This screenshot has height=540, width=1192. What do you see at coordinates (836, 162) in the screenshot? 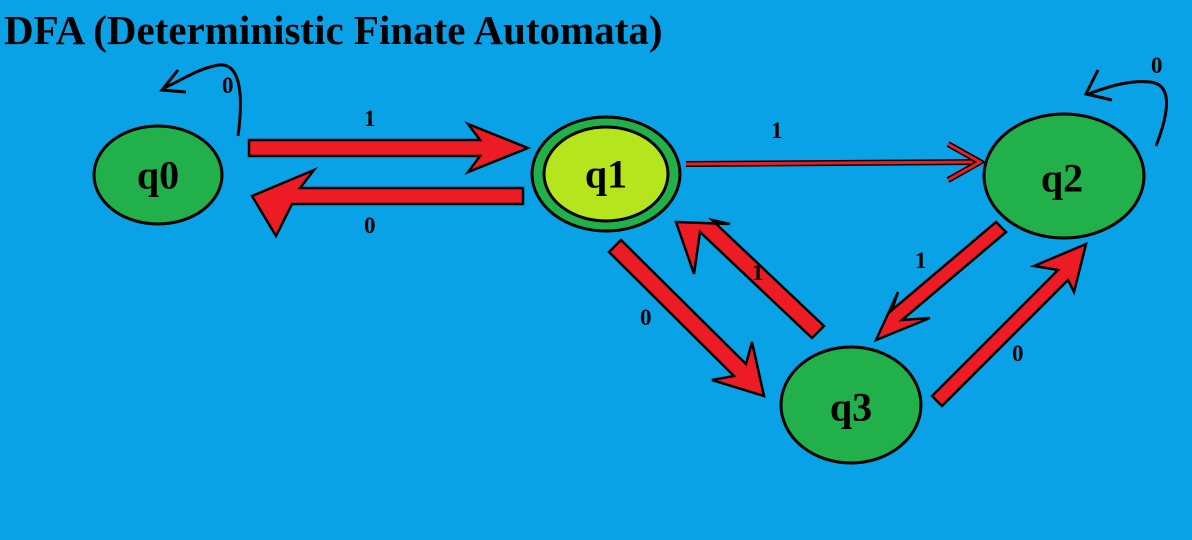
I see `arrow-q1-q2` at bounding box center [836, 162].